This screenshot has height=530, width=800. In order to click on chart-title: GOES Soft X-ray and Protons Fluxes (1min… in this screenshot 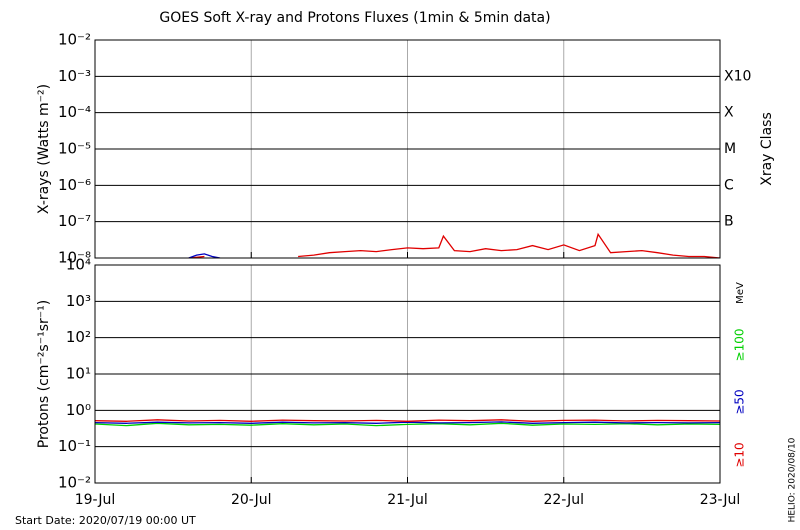, I will do `click(354, 18)`.